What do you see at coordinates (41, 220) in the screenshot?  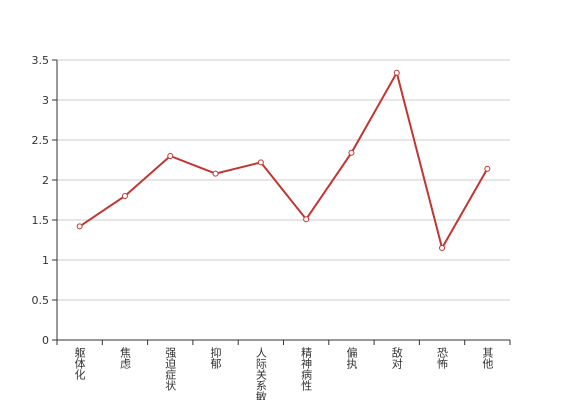 I see `y-tick-label: 1.5` at bounding box center [41, 220].